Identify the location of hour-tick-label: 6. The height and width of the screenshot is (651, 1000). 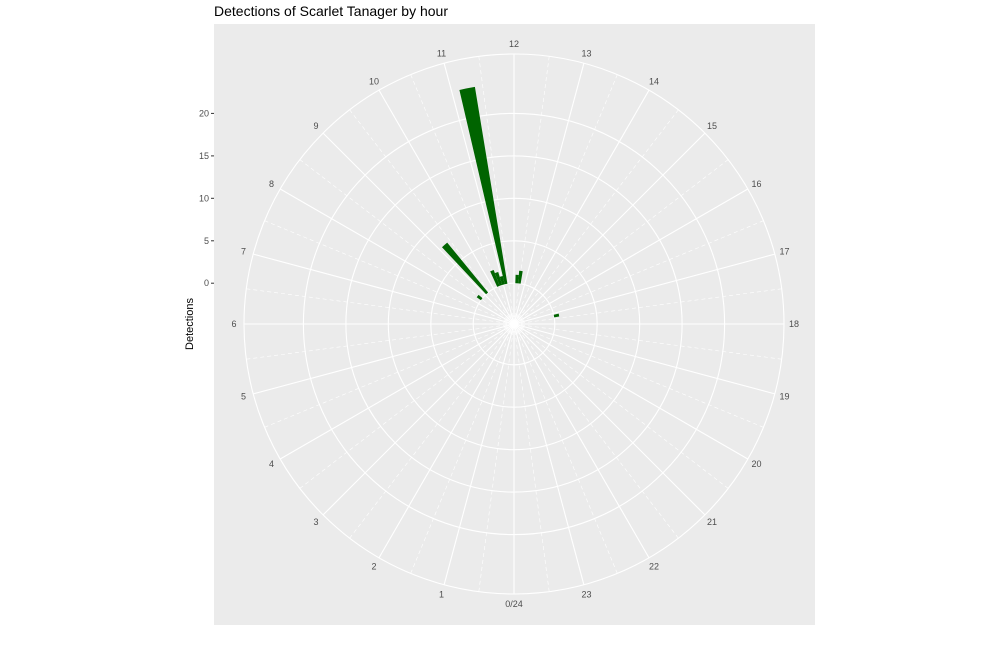
(233, 324).